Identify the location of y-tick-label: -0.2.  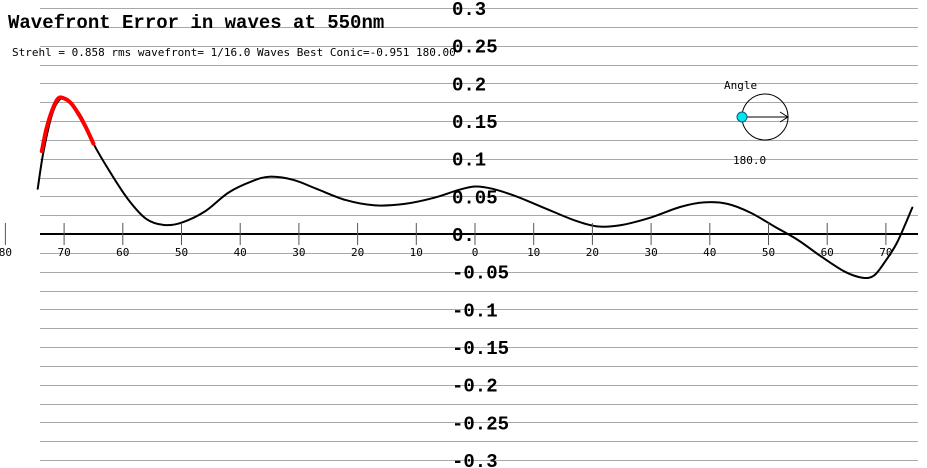
(475, 387).